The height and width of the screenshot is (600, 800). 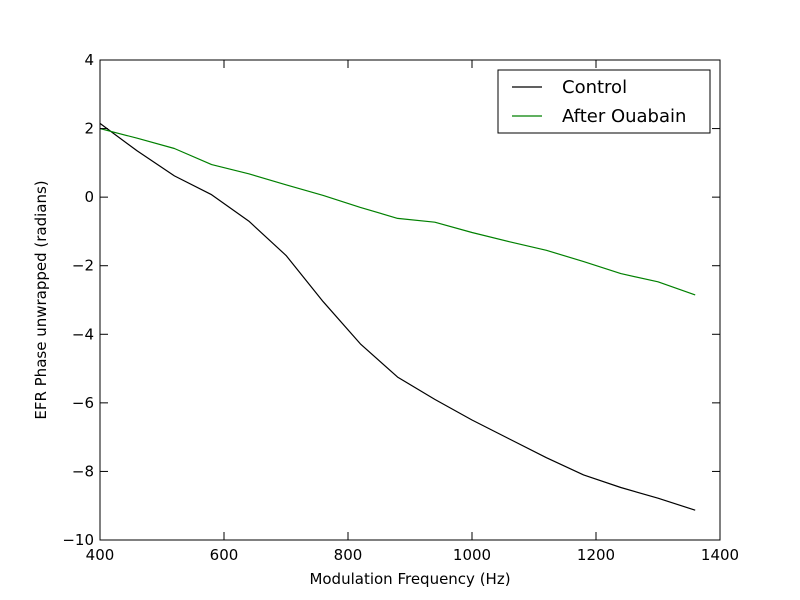 What do you see at coordinates (89, 129) in the screenshot?
I see `y-tick-label: 2` at bounding box center [89, 129].